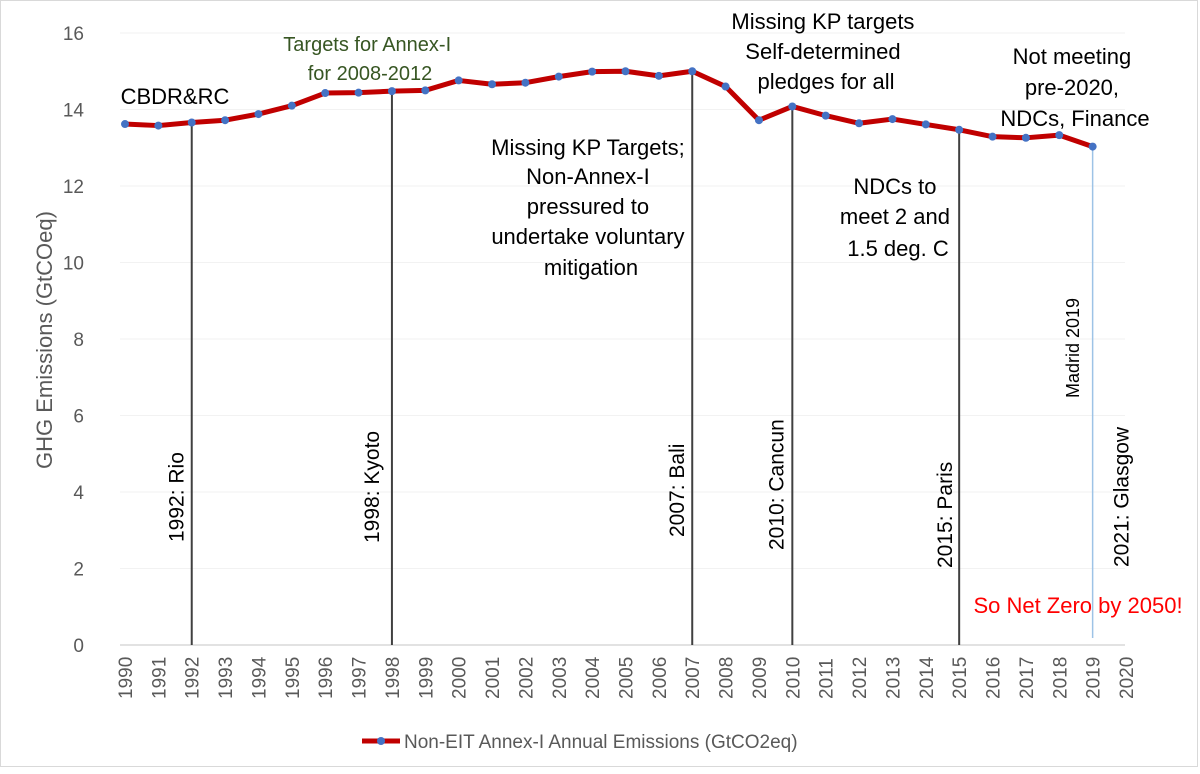  Describe the element at coordinates (326, 678) in the screenshot. I see `x-tick-label: 1996` at that location.